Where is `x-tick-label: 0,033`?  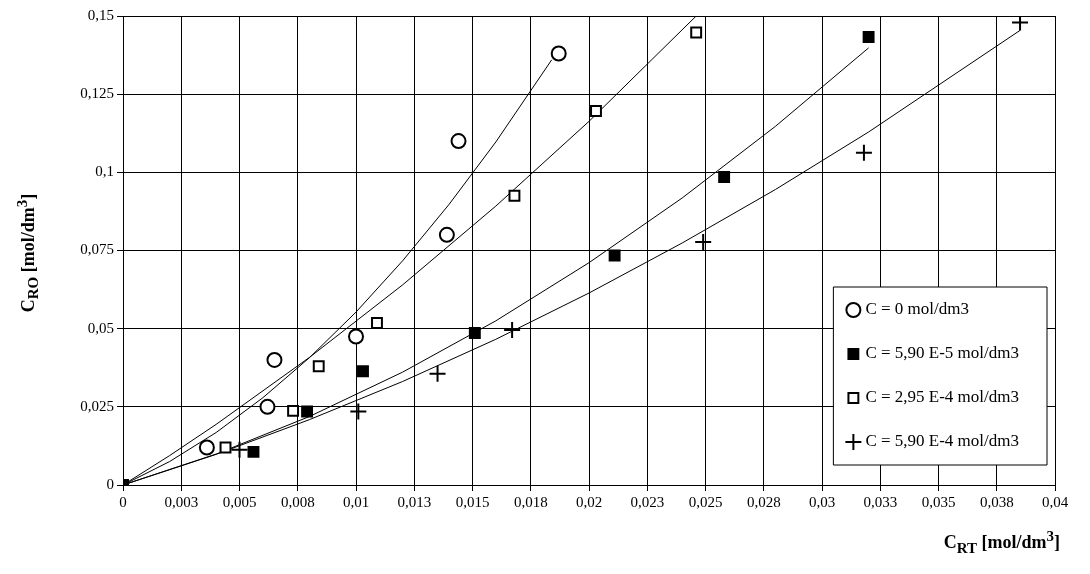 x-tick-label: 0,033 is located at coordinates (880, 501).